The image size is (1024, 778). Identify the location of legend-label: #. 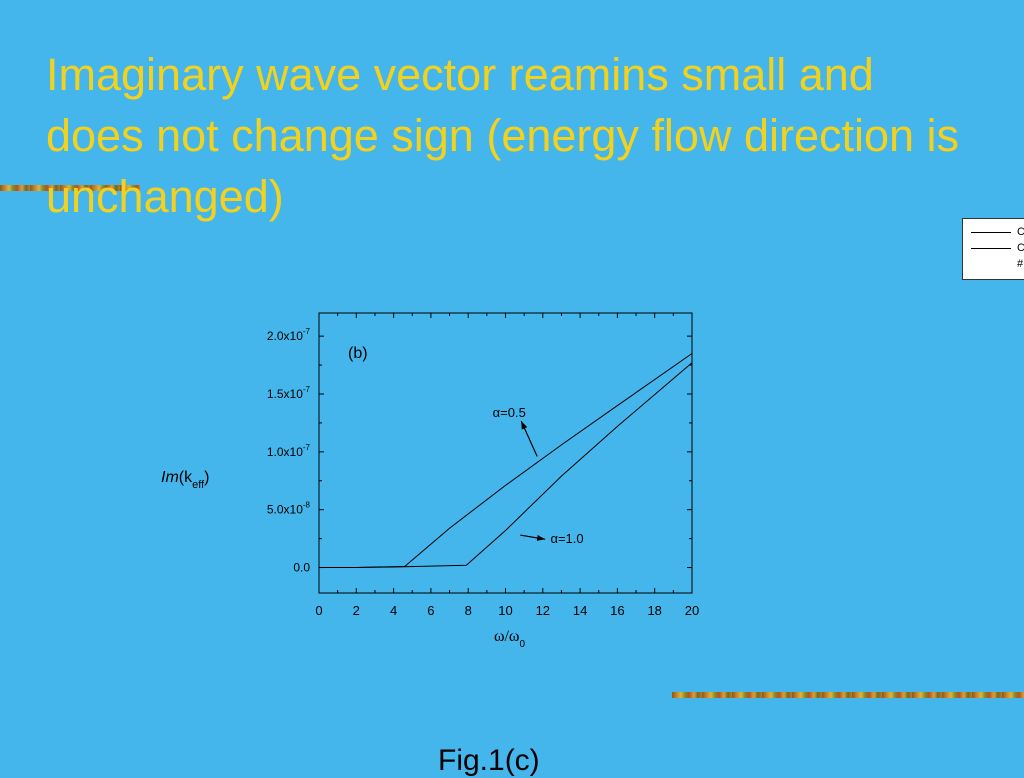
(1020, 264).